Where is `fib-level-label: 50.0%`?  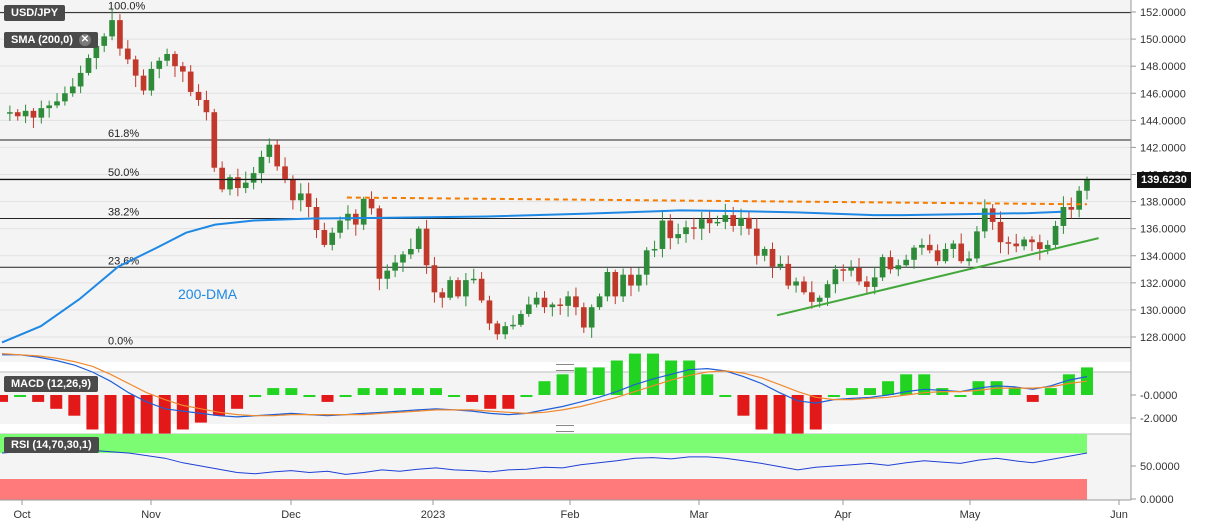
fib-level-label: 50.0% is located at coordinates (123, 173).